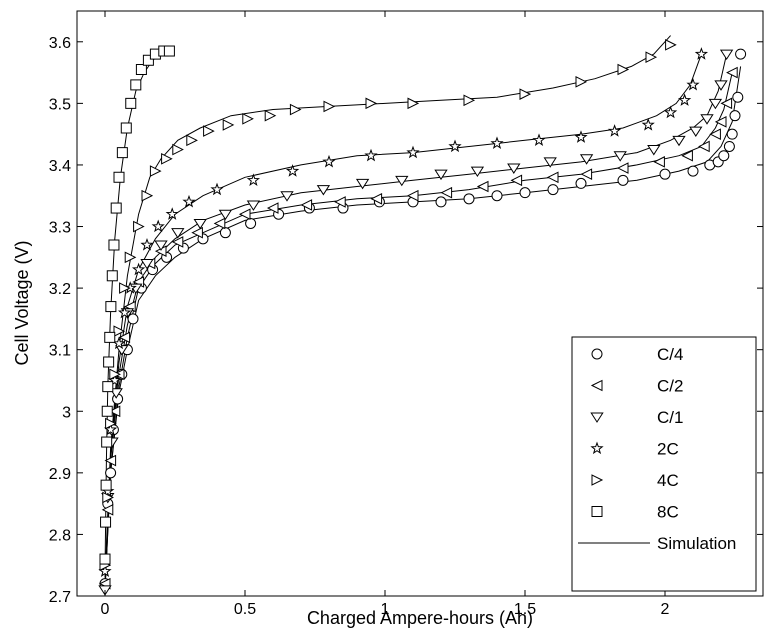 This screenshot has width=765, height=634. Describe the element at coordinates (105, 609) in the screenshot. I see `x-tick-label: 0` at that location.